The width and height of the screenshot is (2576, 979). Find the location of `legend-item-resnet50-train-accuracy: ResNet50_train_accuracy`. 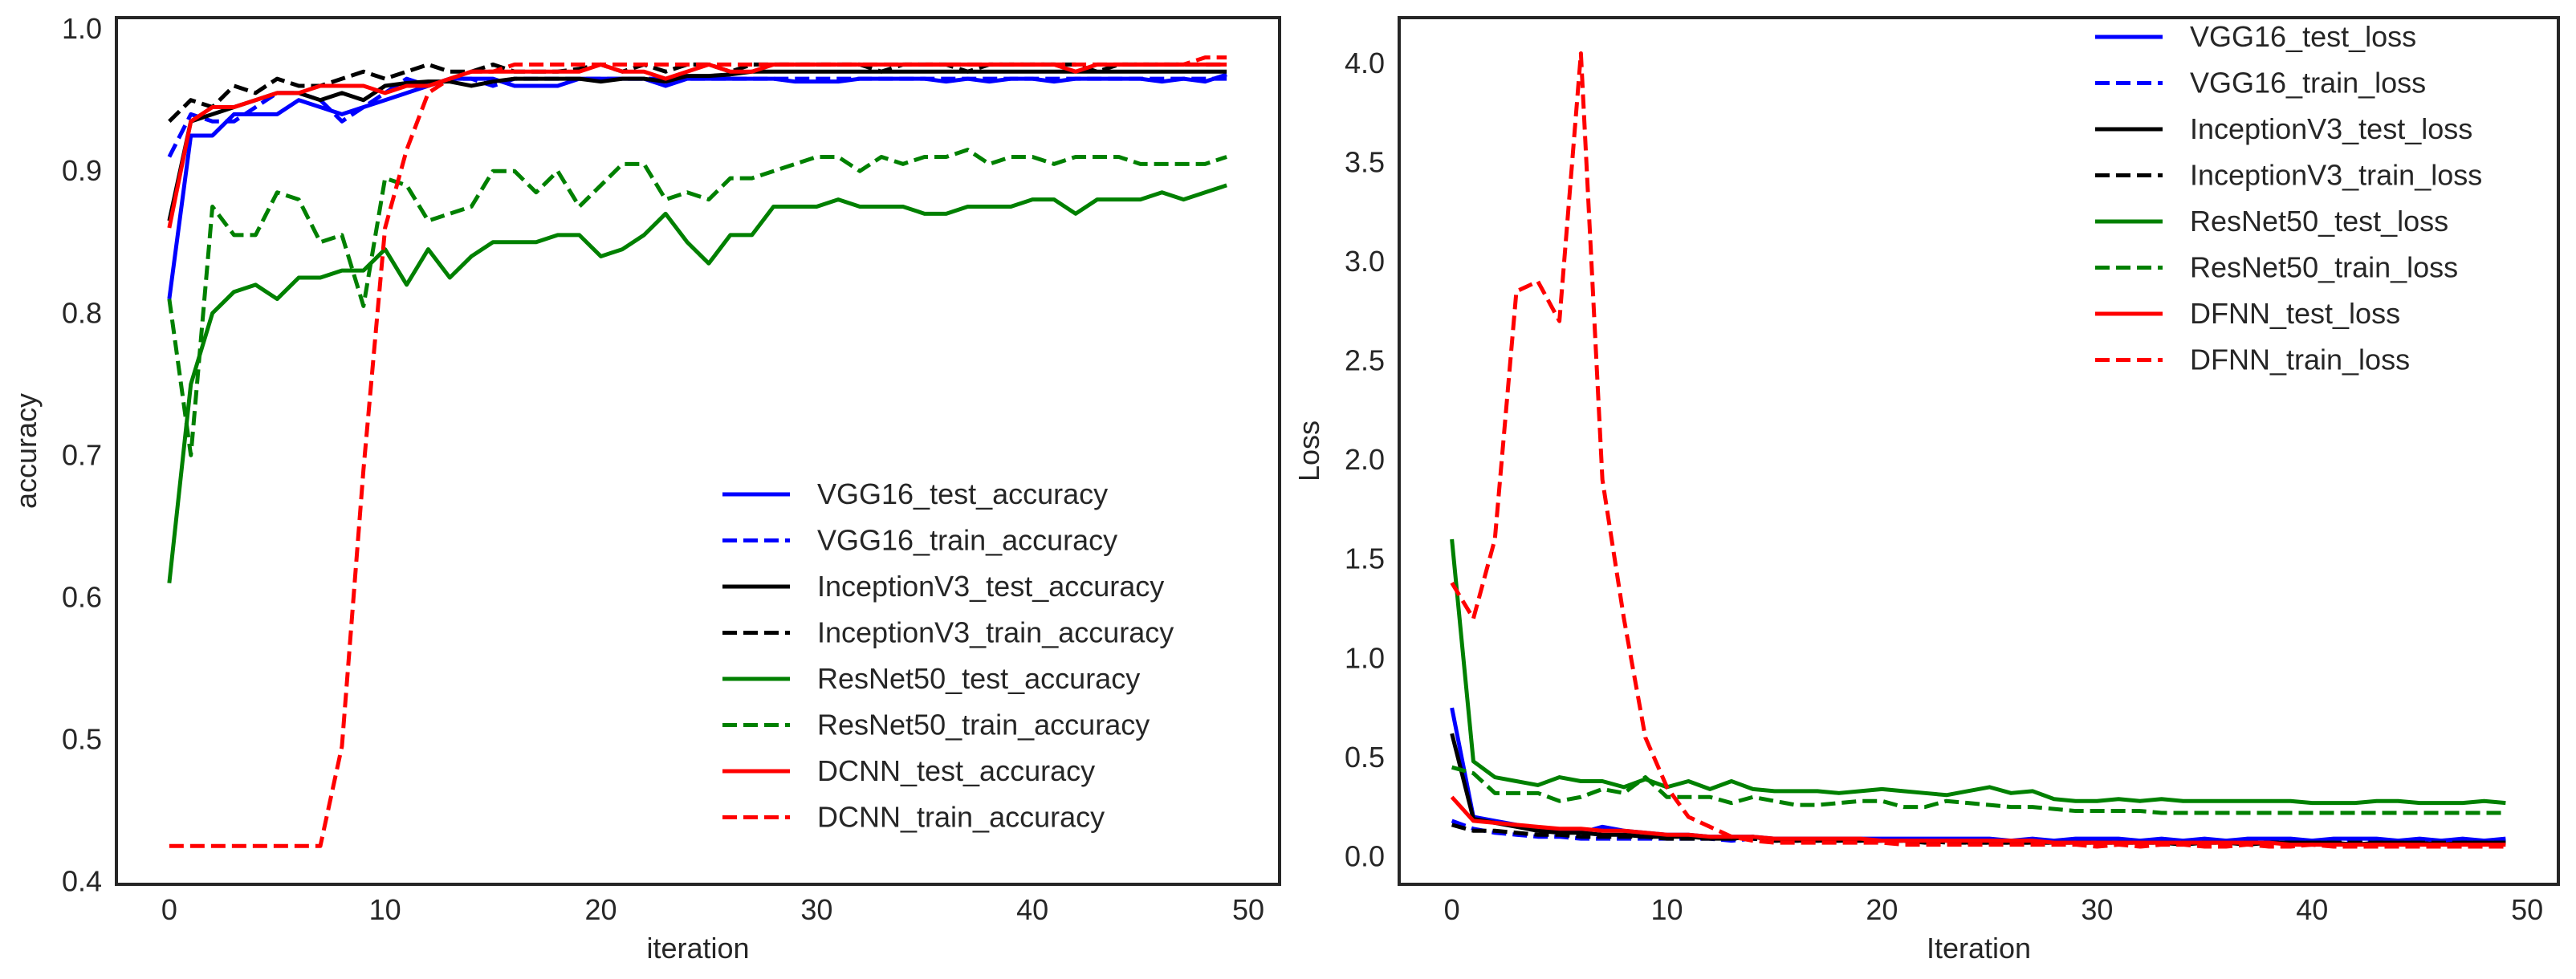

legend-item-resnet50-train-accuracy: ResNet50_train_accuracy is located at coordinates (936, 725).